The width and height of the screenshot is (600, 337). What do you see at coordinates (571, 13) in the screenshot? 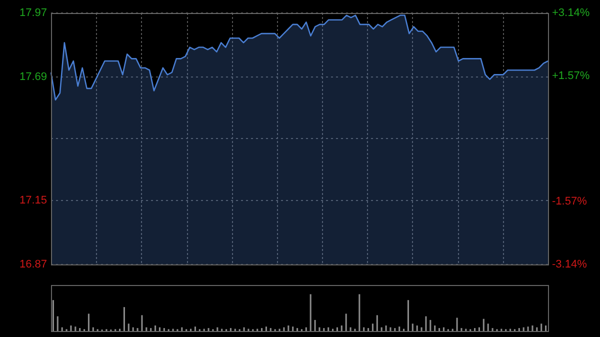
I see `y2-tick-label: +3.14%` at bounding box center [571, 13].